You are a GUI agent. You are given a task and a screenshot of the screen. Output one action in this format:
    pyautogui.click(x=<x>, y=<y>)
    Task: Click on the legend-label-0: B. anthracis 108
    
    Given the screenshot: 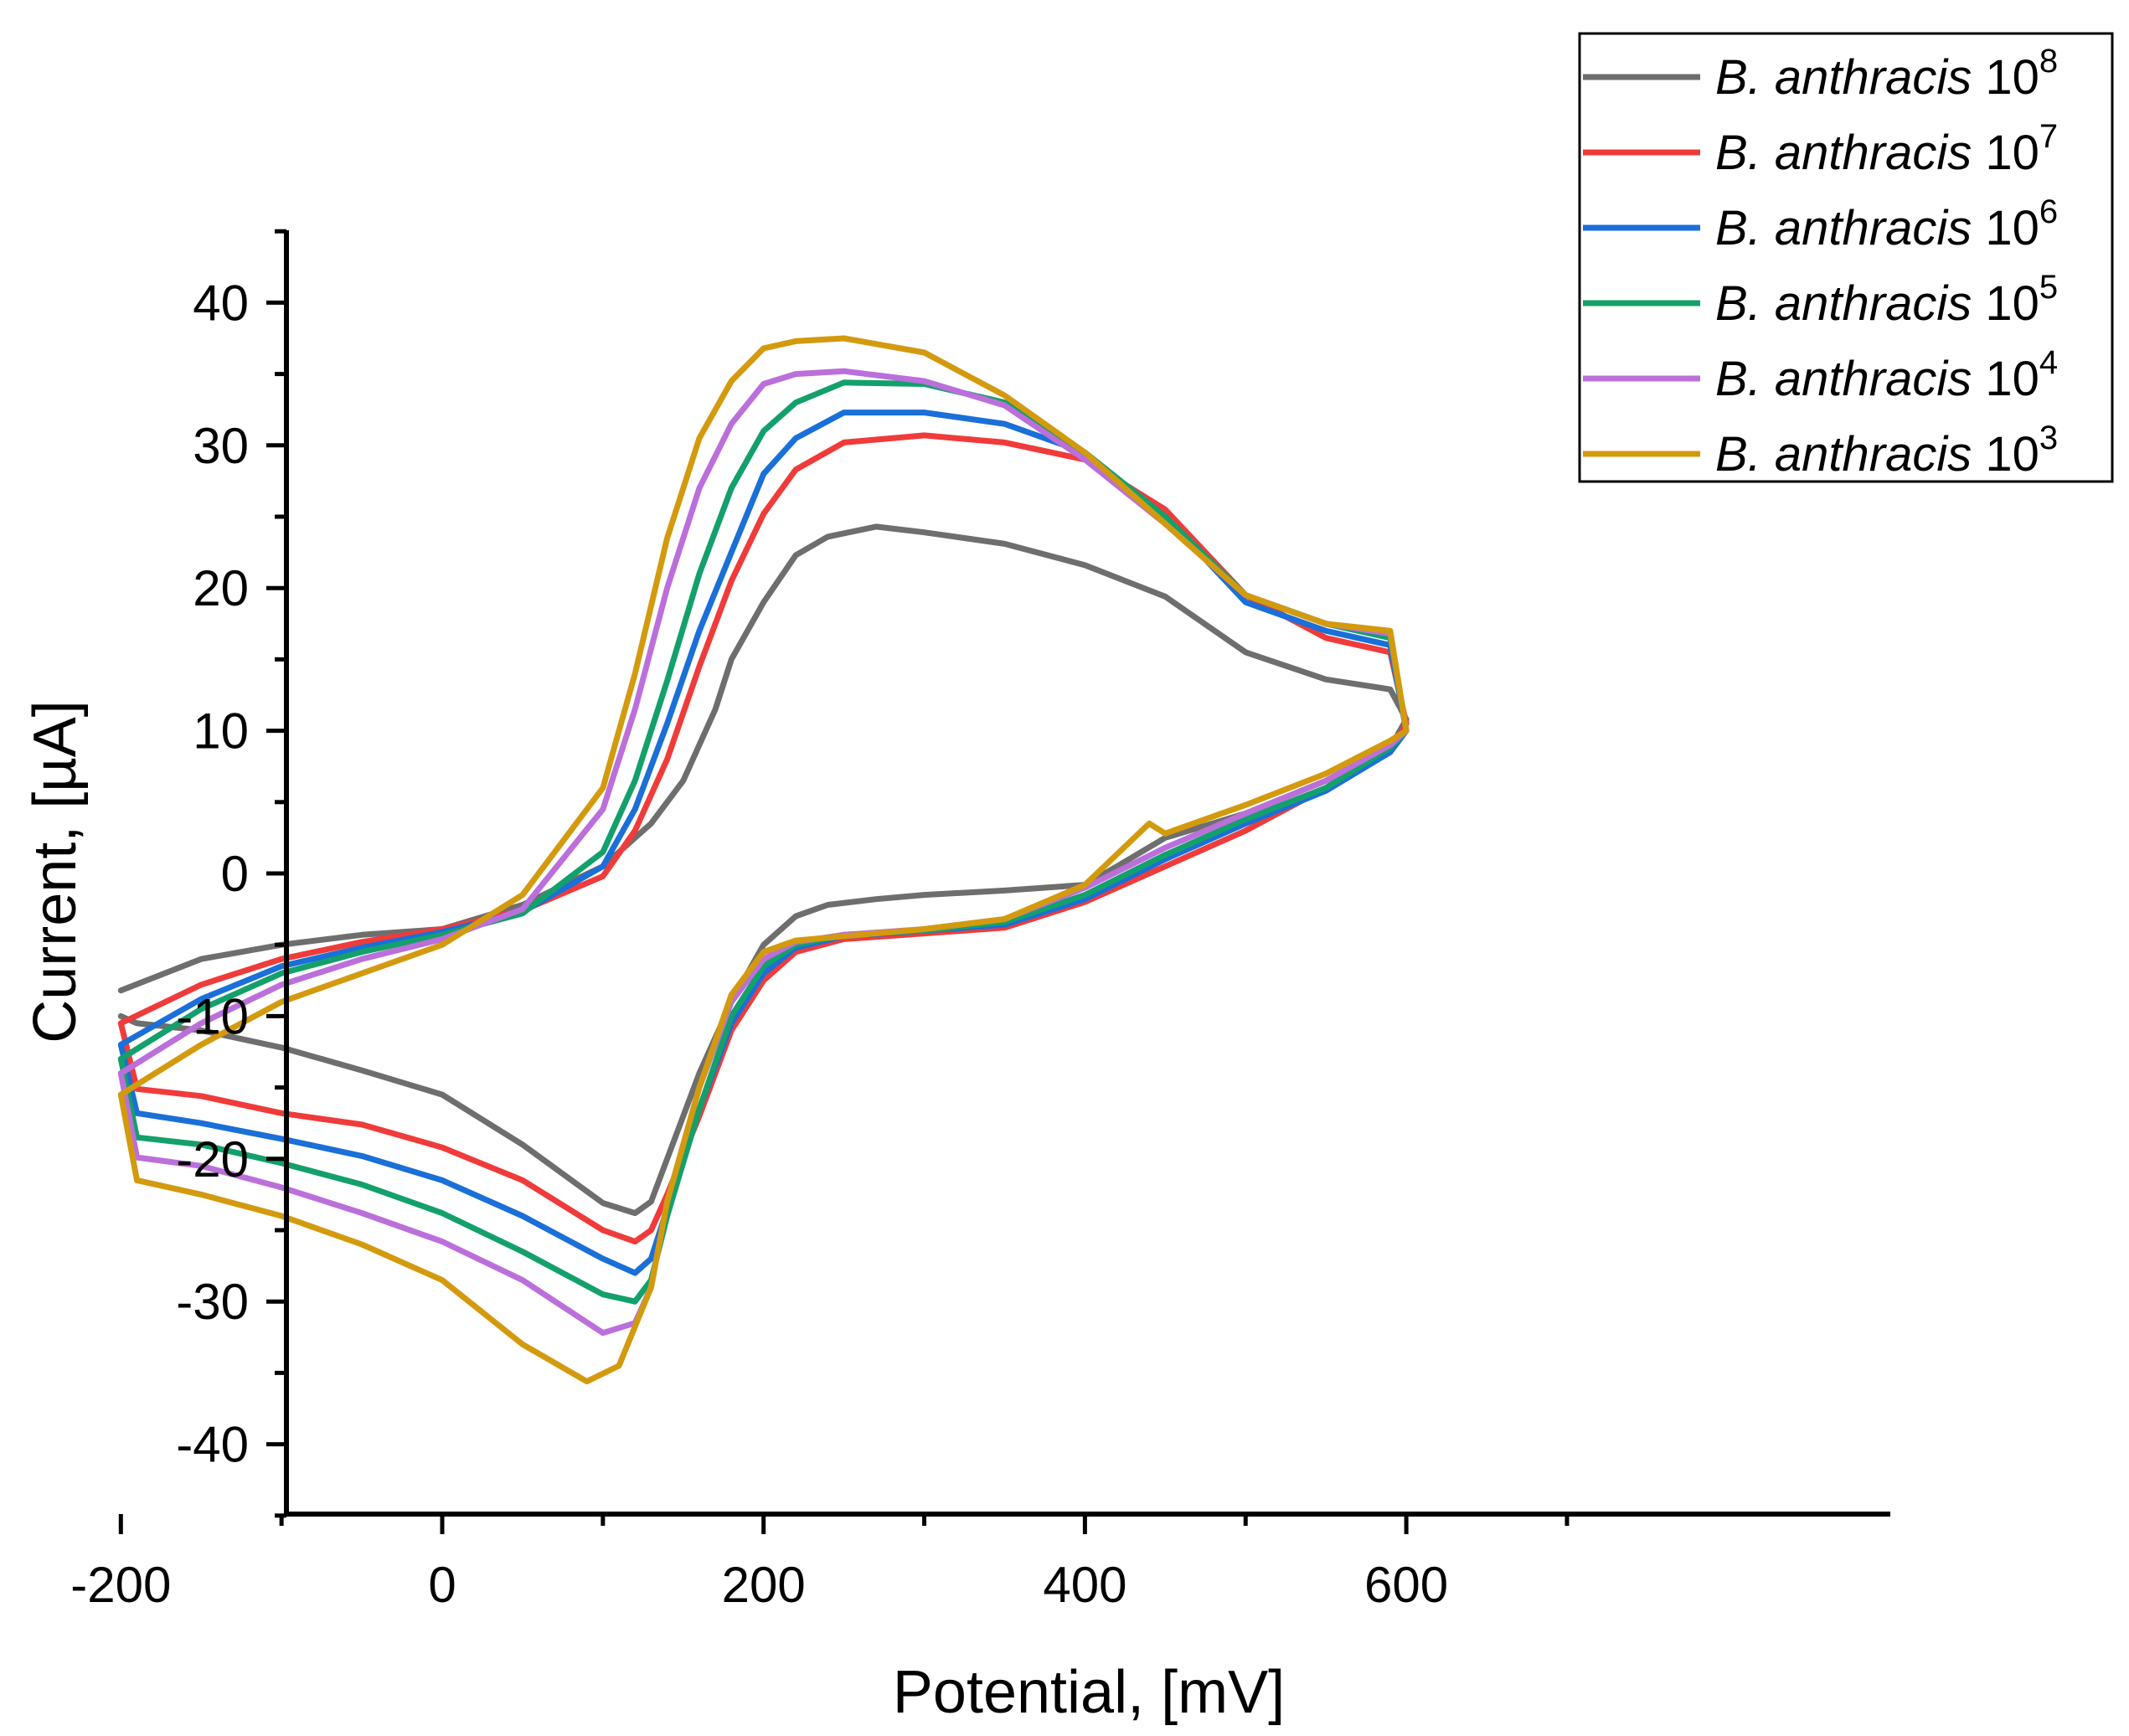 What is the action you would take?
    pyautogui.click(x=1887, y=74)
    